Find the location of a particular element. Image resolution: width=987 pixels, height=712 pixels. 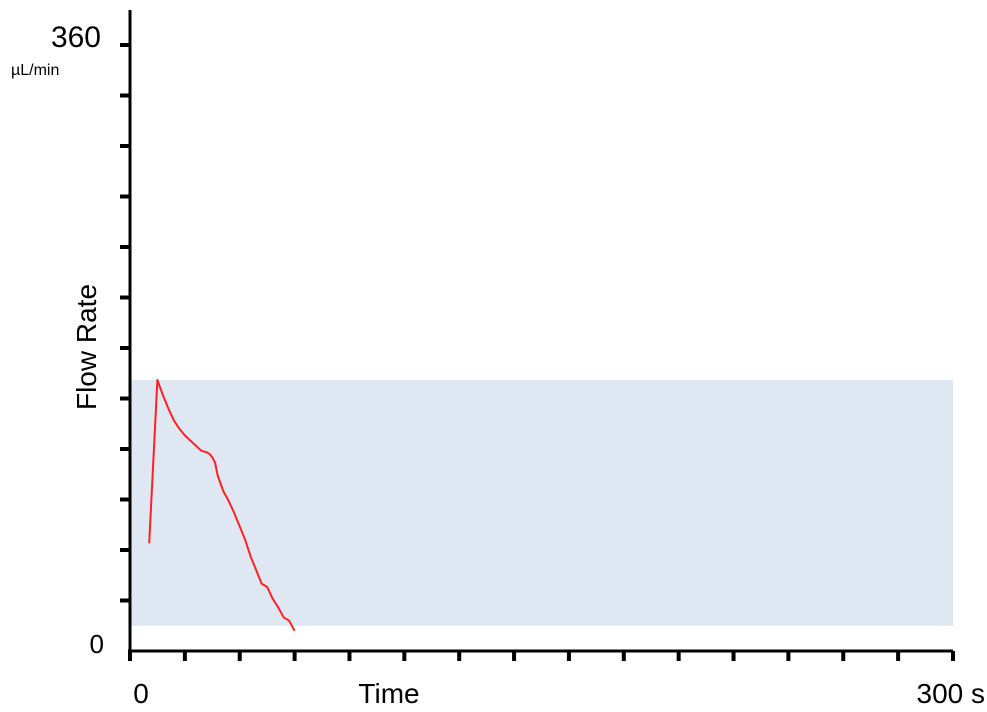

y-unit-label: µL/min is located at coordinates (35, 70).